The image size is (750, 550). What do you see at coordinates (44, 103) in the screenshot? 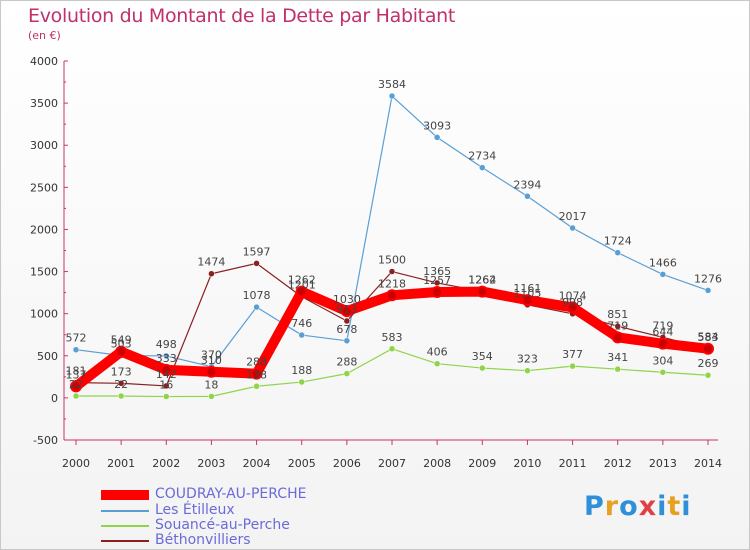
I see `y-tick-label: 3500` at bounding box center [44, 103].